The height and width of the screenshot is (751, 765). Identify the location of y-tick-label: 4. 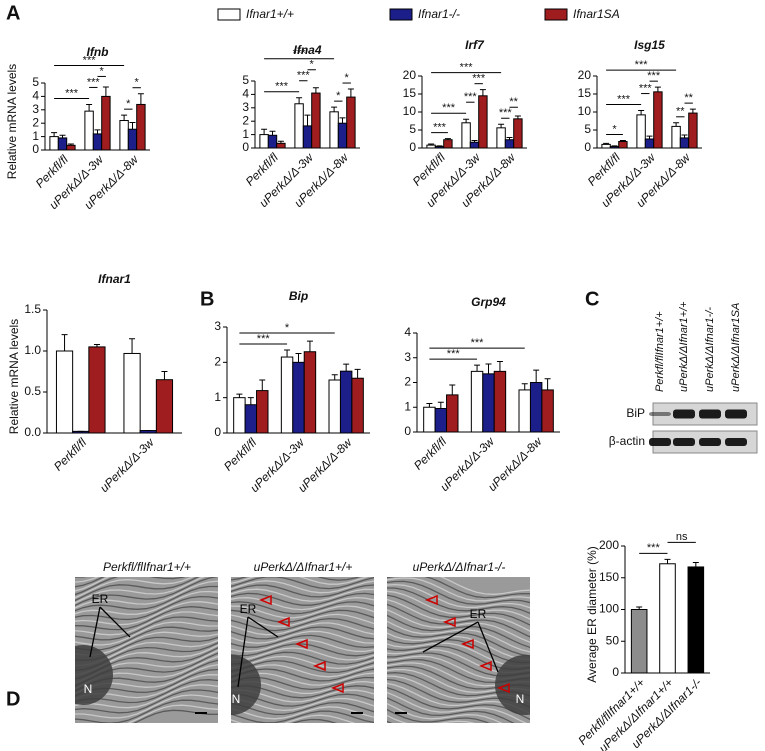
(407, 332).